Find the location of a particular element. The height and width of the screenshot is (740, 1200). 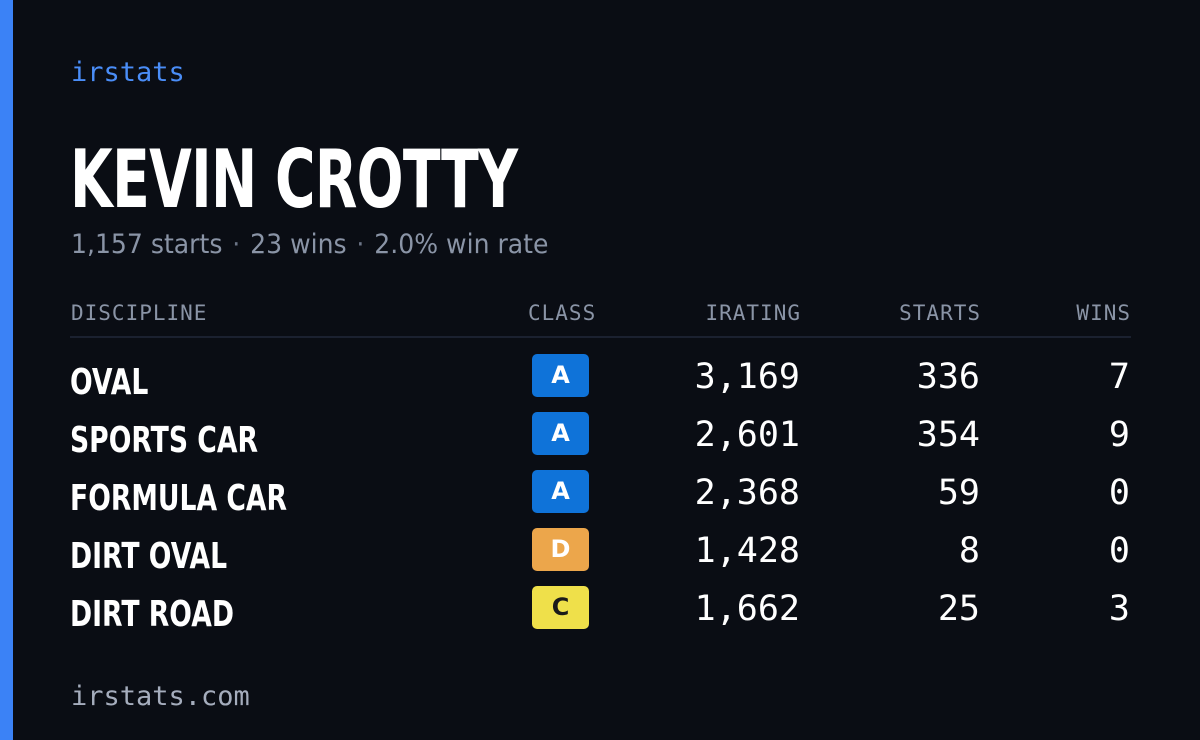

irating-value: 1,662 is located at coordinates (747, 609).